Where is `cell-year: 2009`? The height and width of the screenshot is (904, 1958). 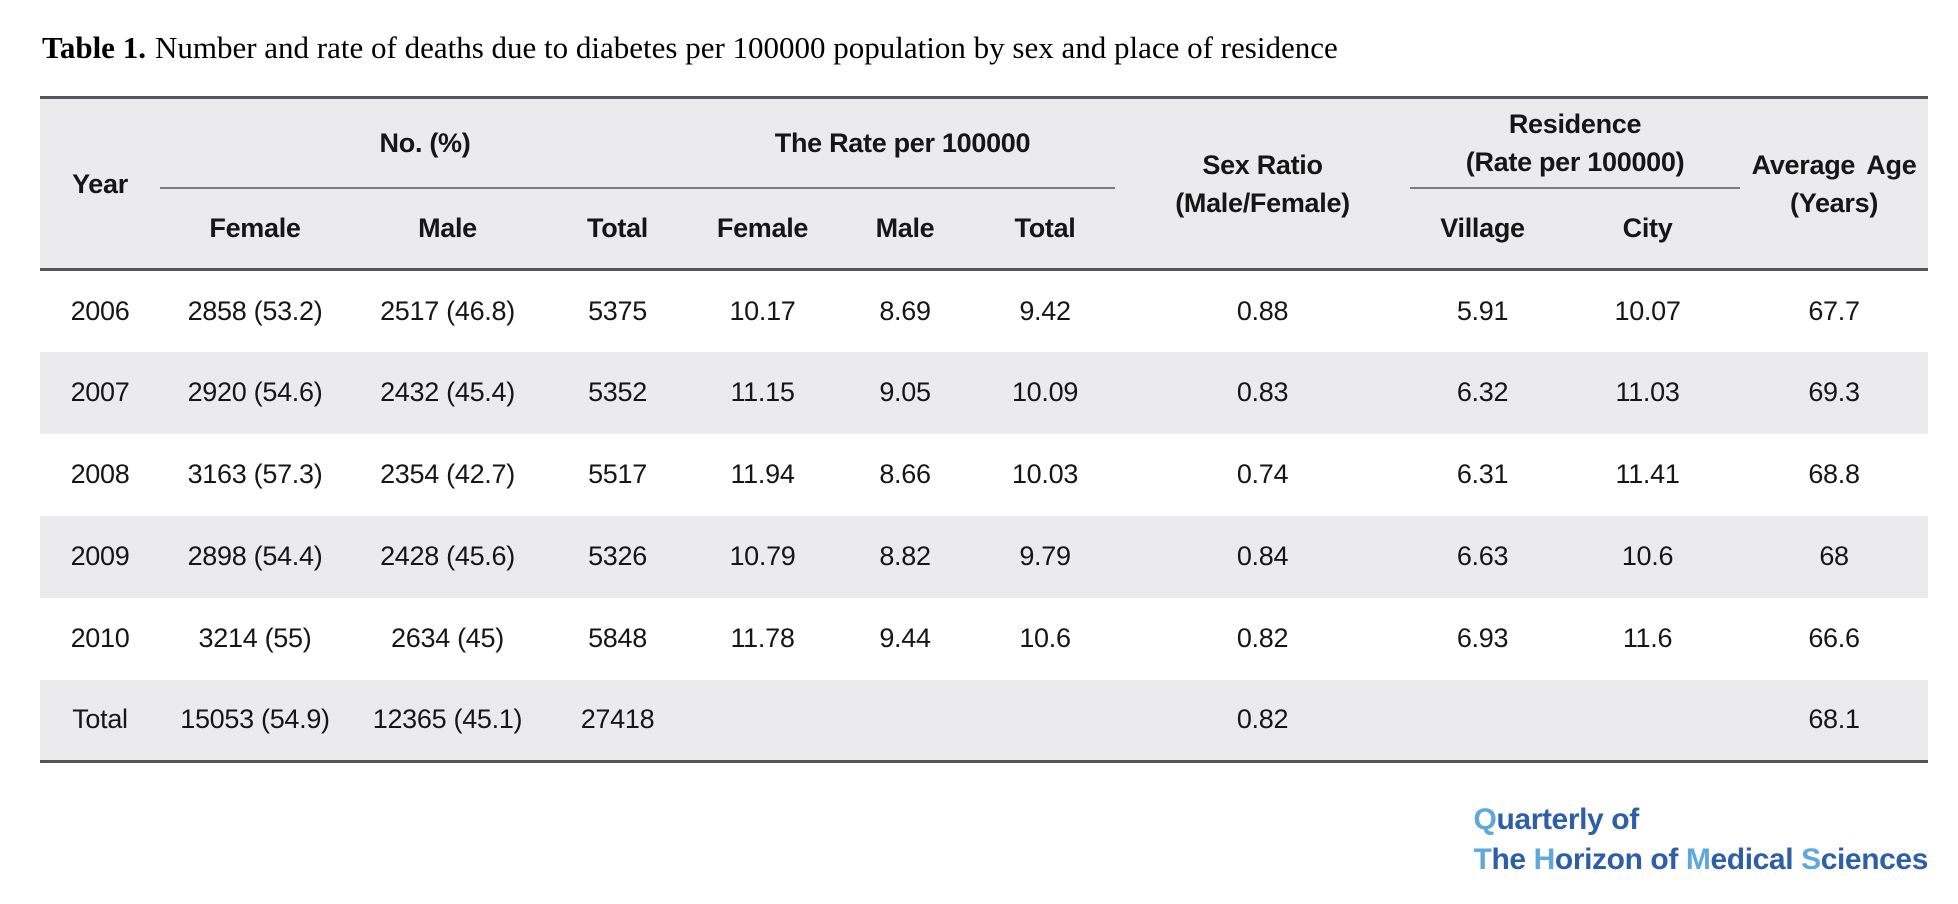 cell-year: 2009 is located at coordinates (100, 556).